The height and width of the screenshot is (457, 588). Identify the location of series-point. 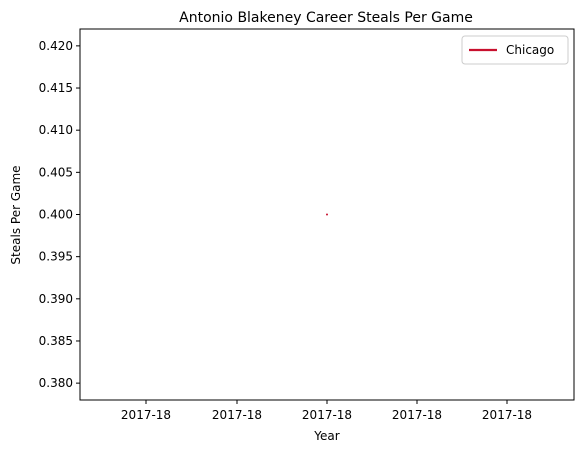
(327, 214).